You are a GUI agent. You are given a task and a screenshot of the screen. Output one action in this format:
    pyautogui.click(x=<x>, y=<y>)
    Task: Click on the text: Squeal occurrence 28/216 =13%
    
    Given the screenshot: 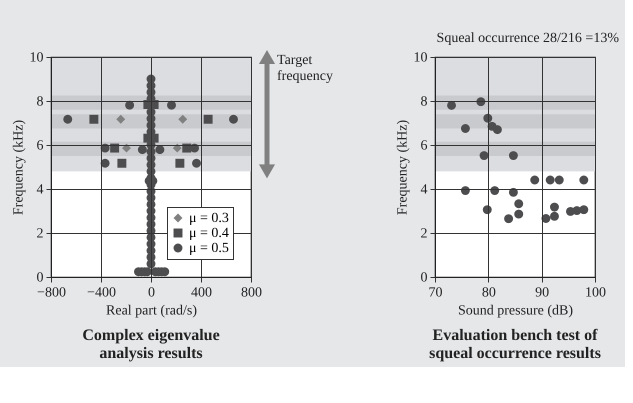 What is the action you would take?
    pyautogui.click(x=528, y=38)
    